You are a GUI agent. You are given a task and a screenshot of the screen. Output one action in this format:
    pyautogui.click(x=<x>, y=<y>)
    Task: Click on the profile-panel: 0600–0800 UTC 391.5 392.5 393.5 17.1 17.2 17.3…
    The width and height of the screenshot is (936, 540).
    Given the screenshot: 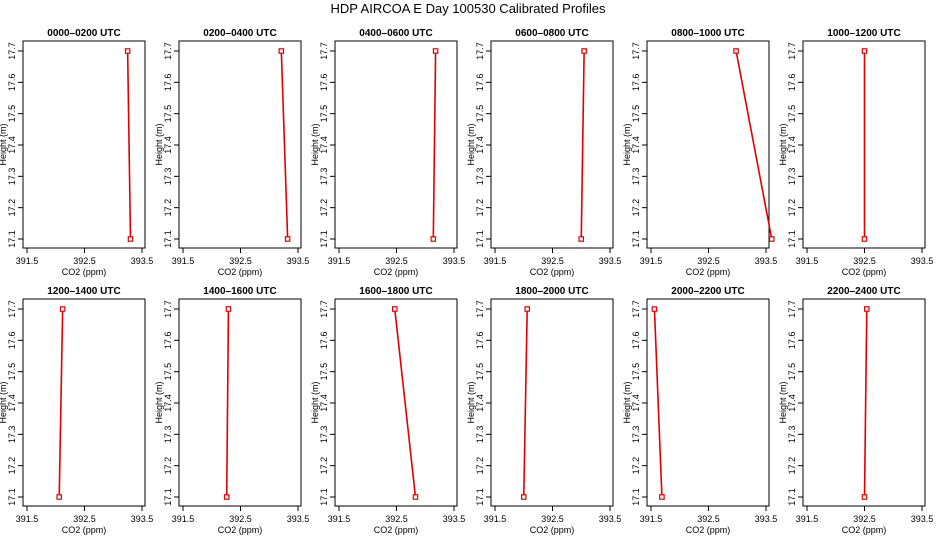 What is the action you would take?
    pyautogui.click(x=543, y=152)
    